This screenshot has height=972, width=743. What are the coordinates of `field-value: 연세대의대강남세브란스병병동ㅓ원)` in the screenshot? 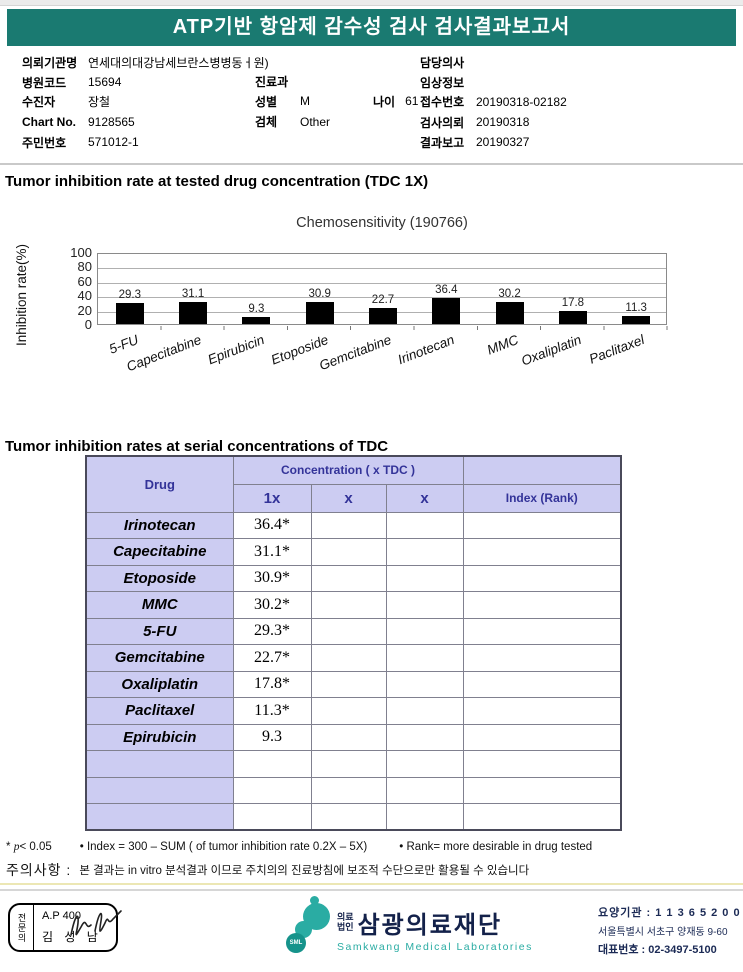 It's located at (178, 63).